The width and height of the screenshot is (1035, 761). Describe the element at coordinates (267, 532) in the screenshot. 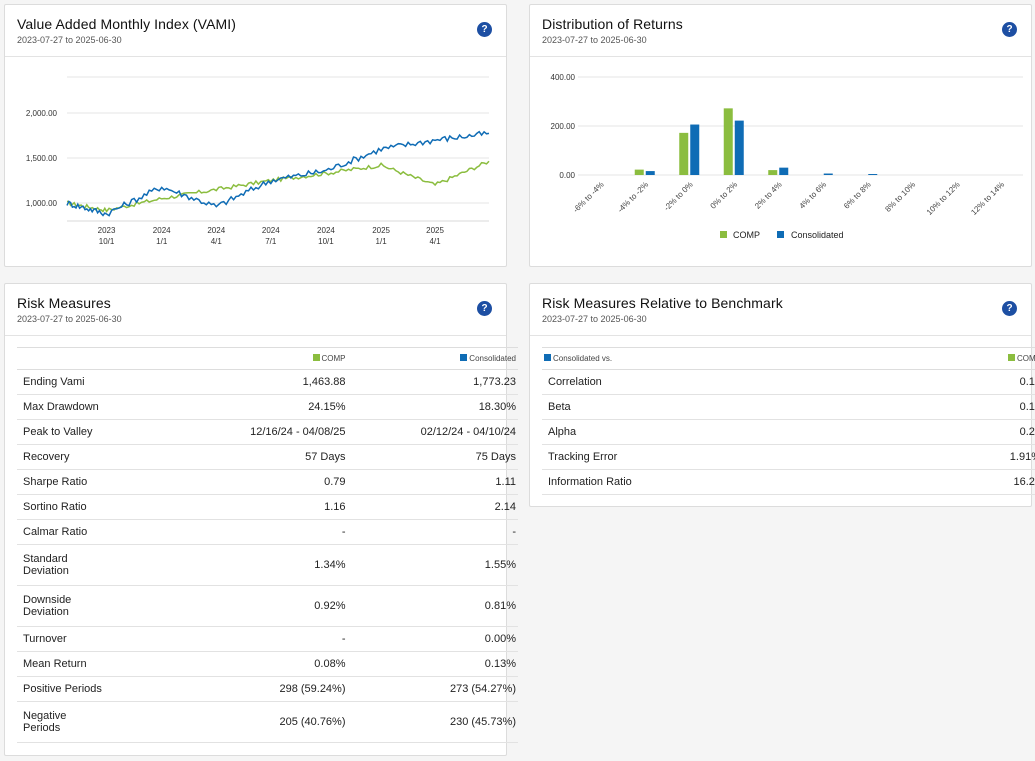

I see `risk-row: Calmar Ratio - -` at that location.